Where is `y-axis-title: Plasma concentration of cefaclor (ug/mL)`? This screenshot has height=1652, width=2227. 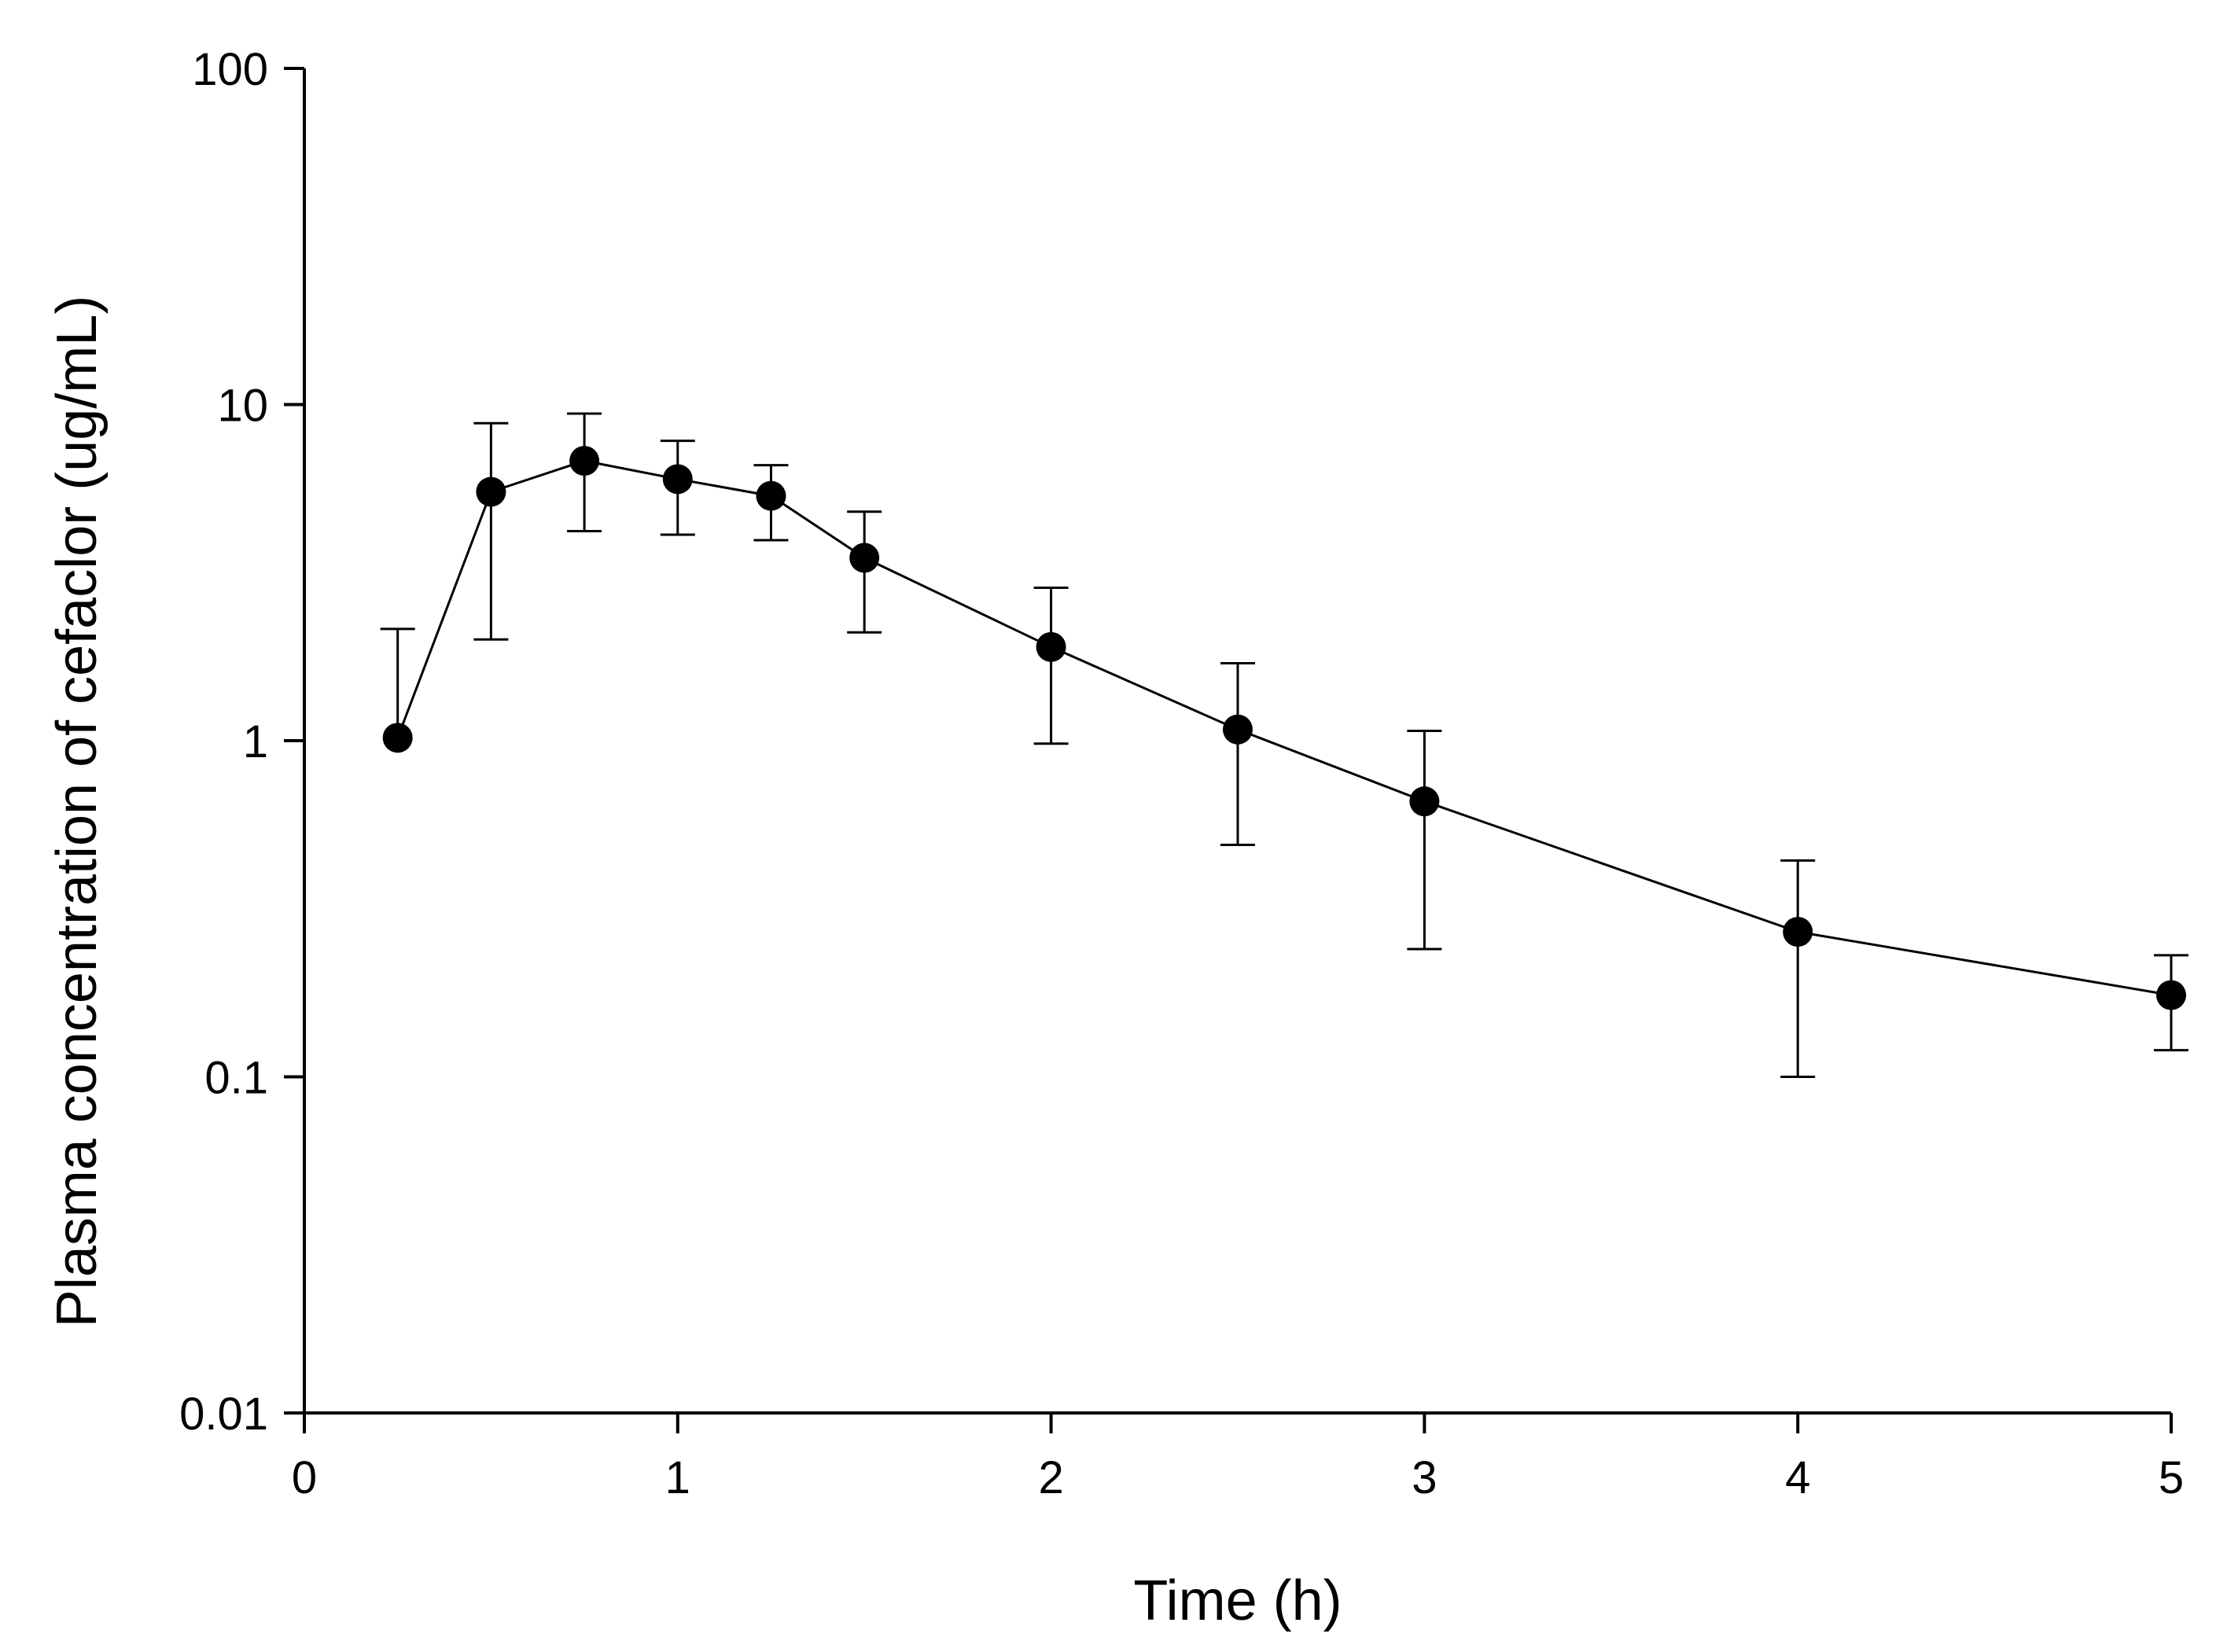
y-axis-title: Plasma concentration of cefaclor (ug/mL) is located at coordinates (77, 812).